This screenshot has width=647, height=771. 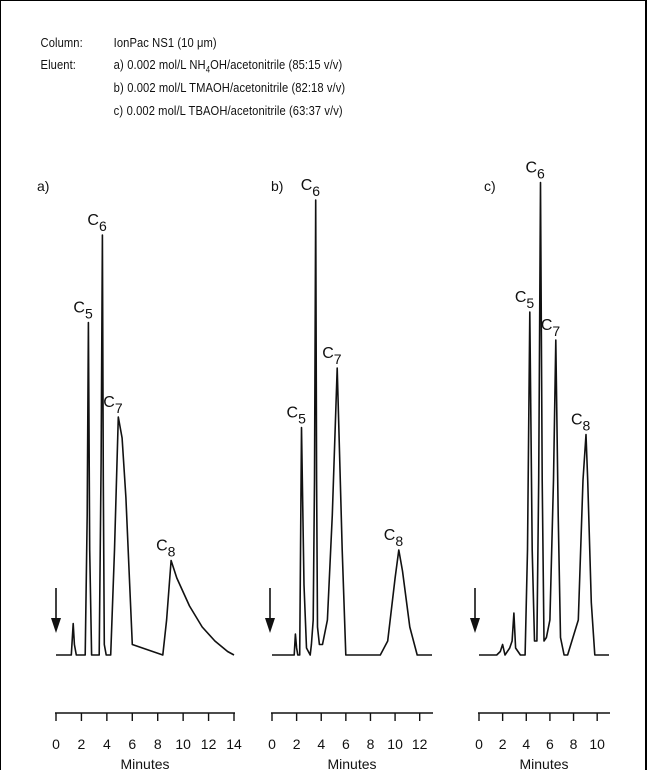 What do you see at coordinates (351, 763) in the screenshot?
I see `panel-b-x-axis-title: Minutes` at bounding box center [351, 763].